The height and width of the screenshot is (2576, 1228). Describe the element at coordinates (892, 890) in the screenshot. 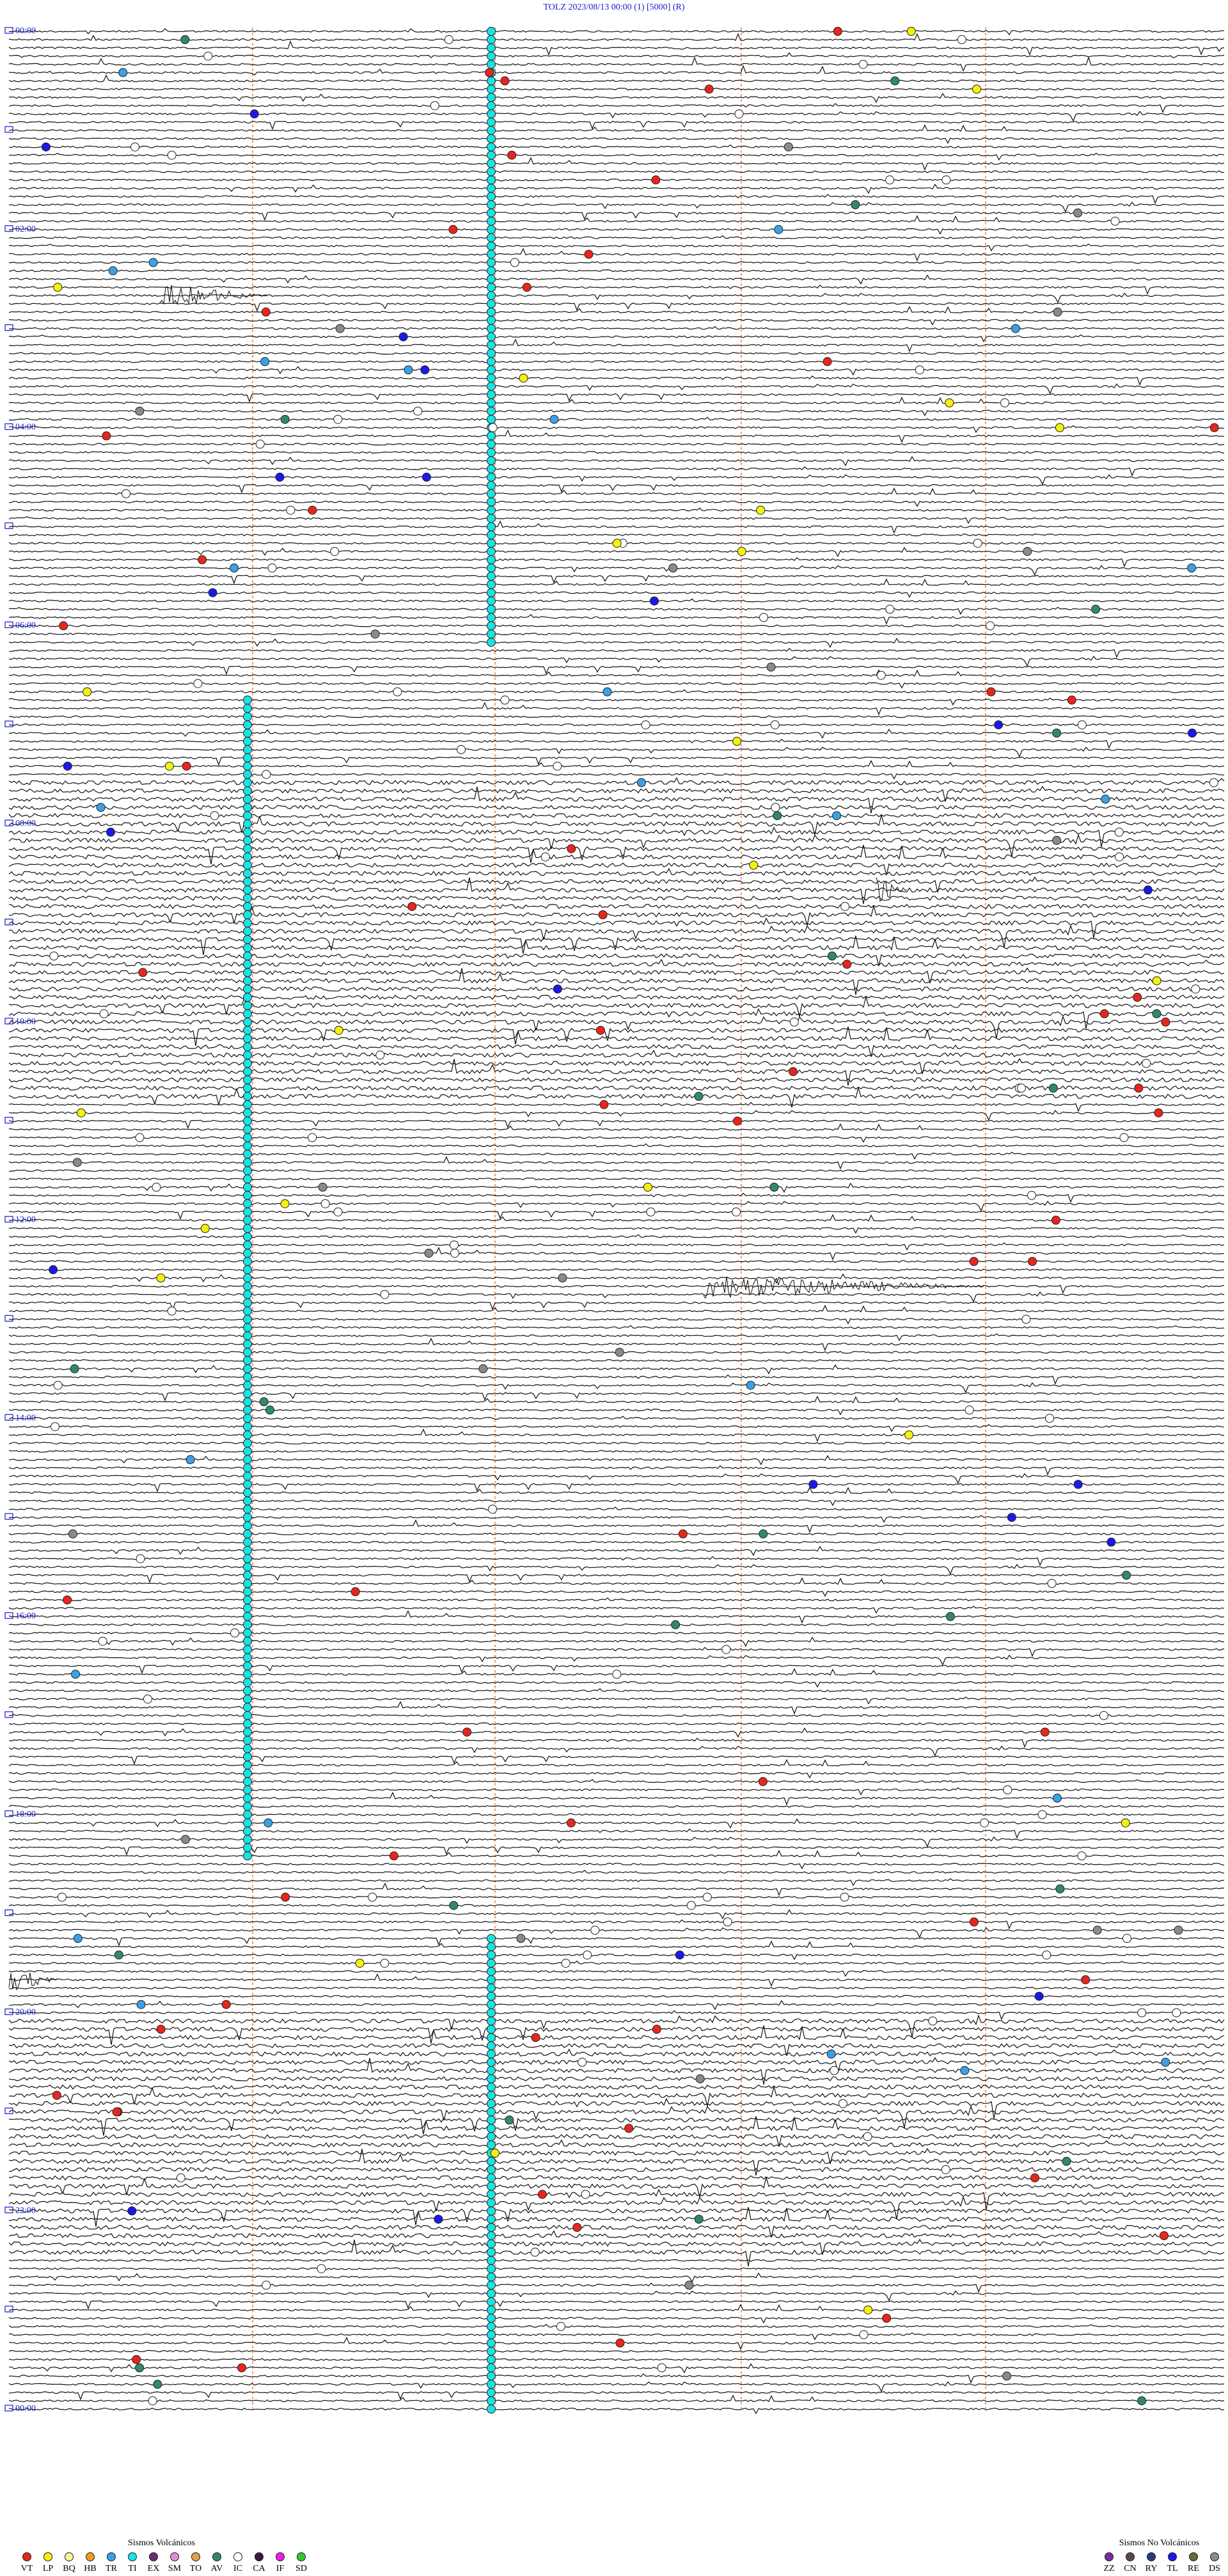

I see `burst` at that location.